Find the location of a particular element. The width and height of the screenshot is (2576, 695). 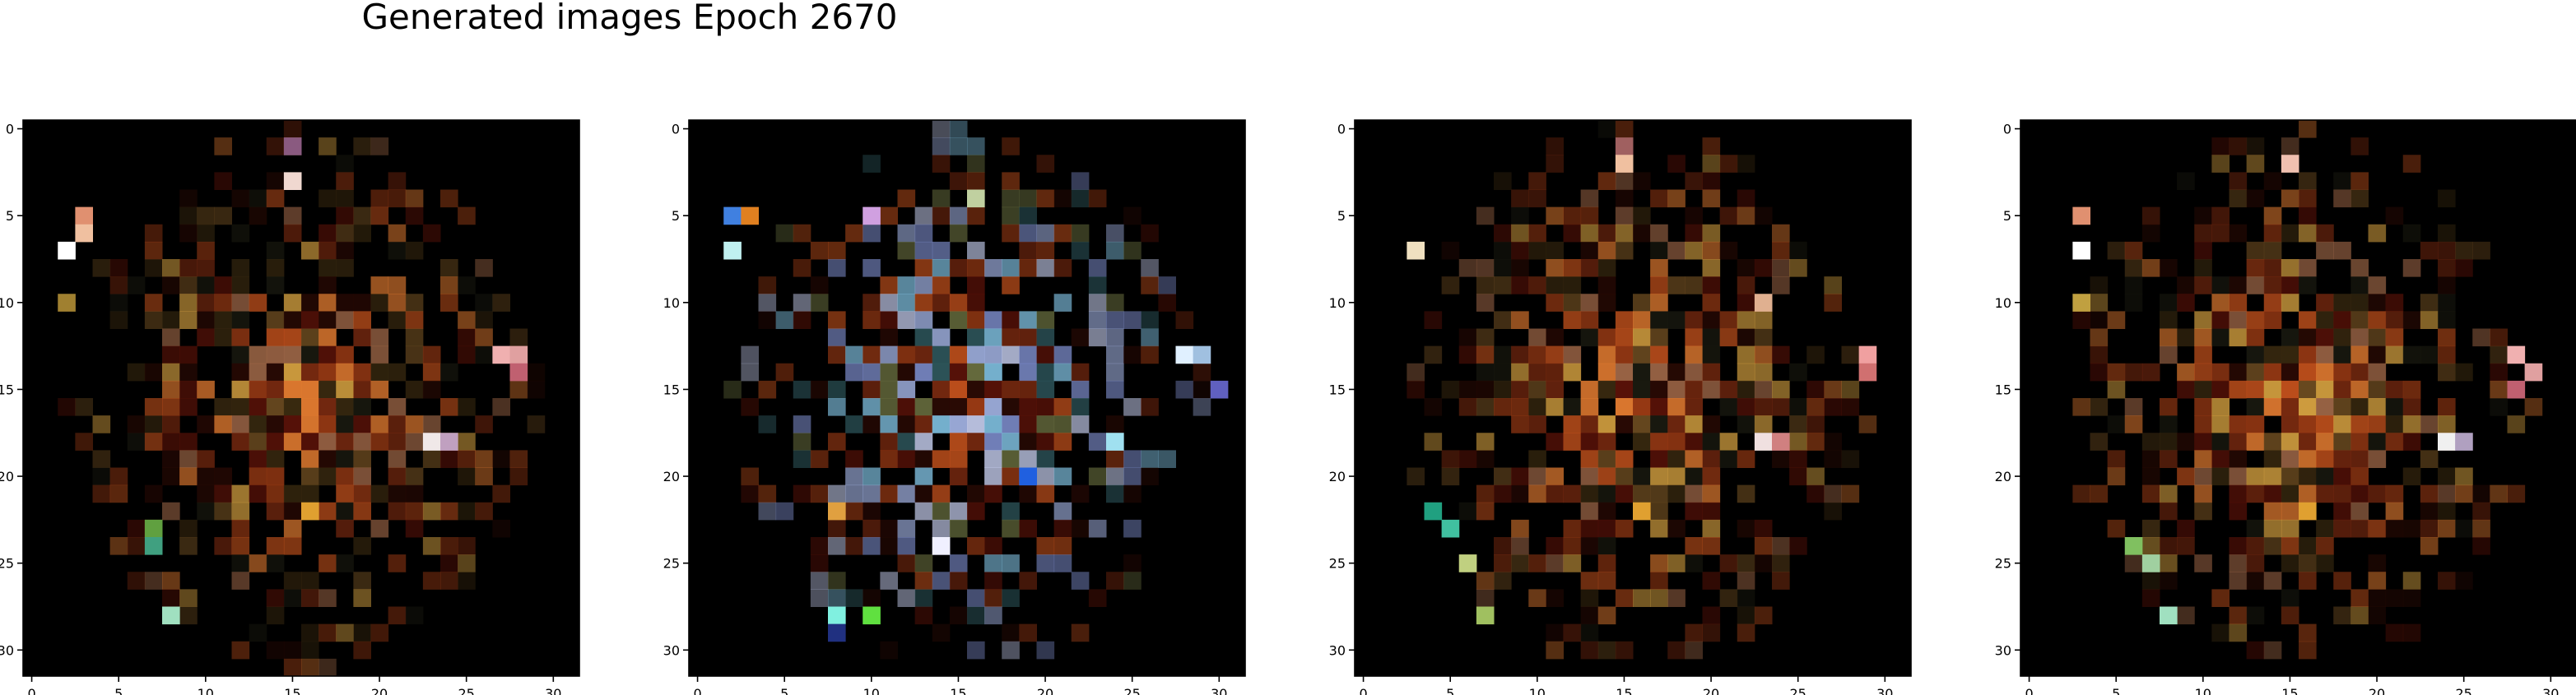

y-tick: 5 is located at coordinates (14, 216).